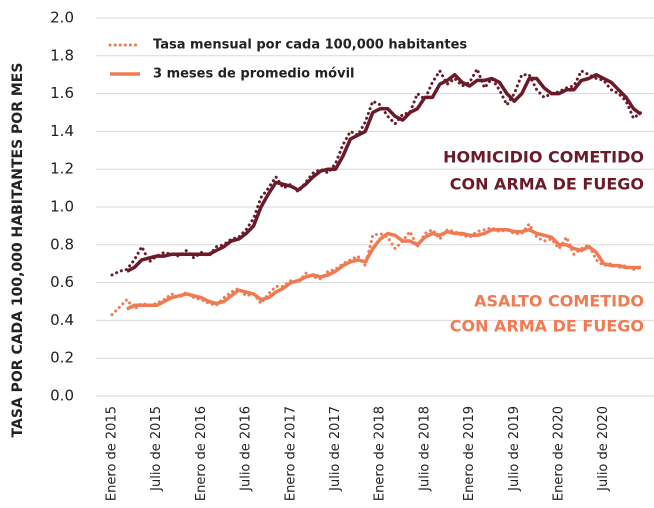 The width and height of the screenshot is (654, 508). I want to click on series-line, so click(383, 269).